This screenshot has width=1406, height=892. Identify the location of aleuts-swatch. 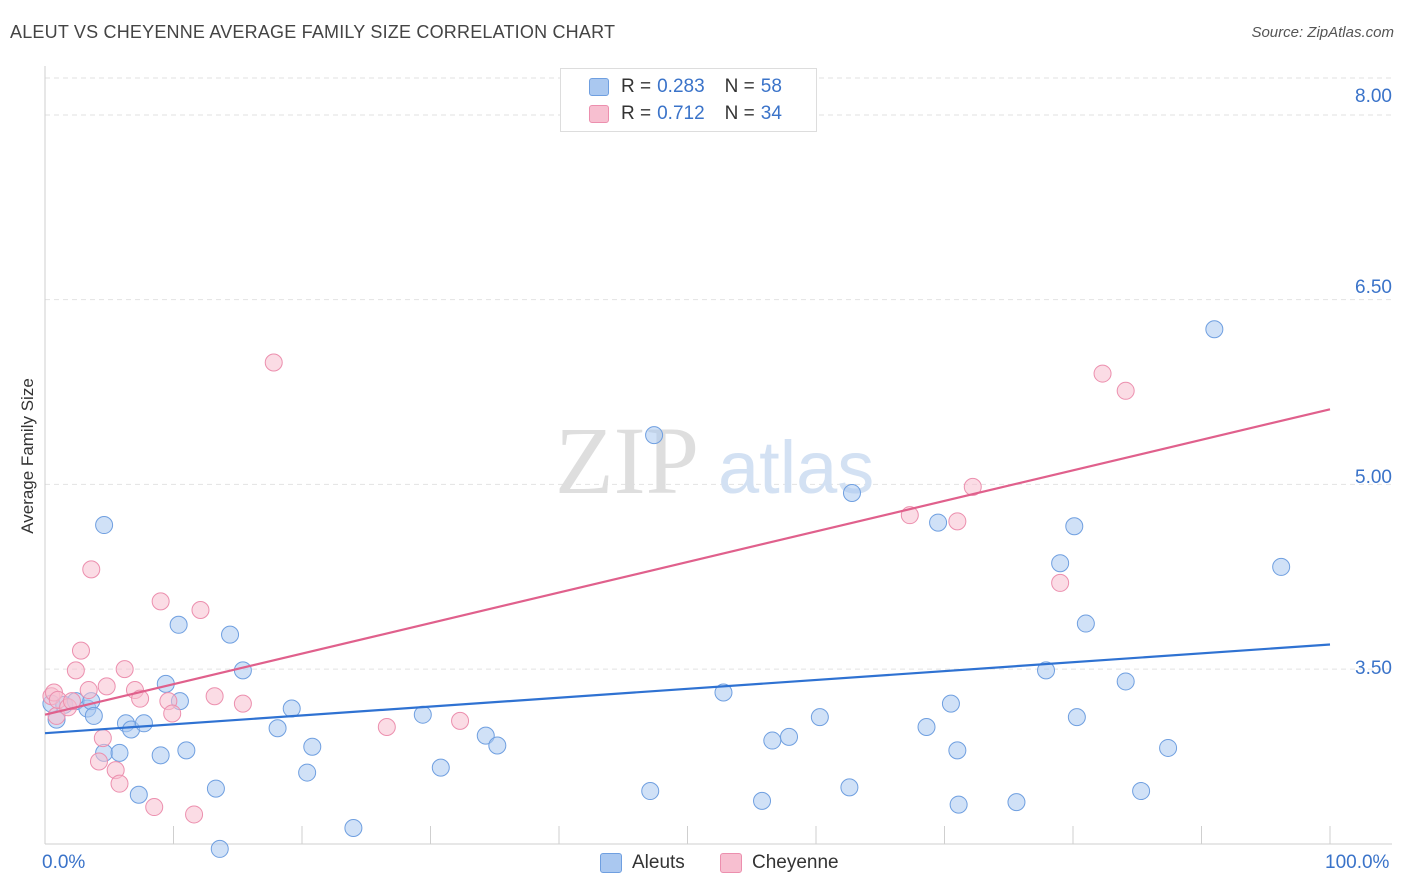
(599, 87).